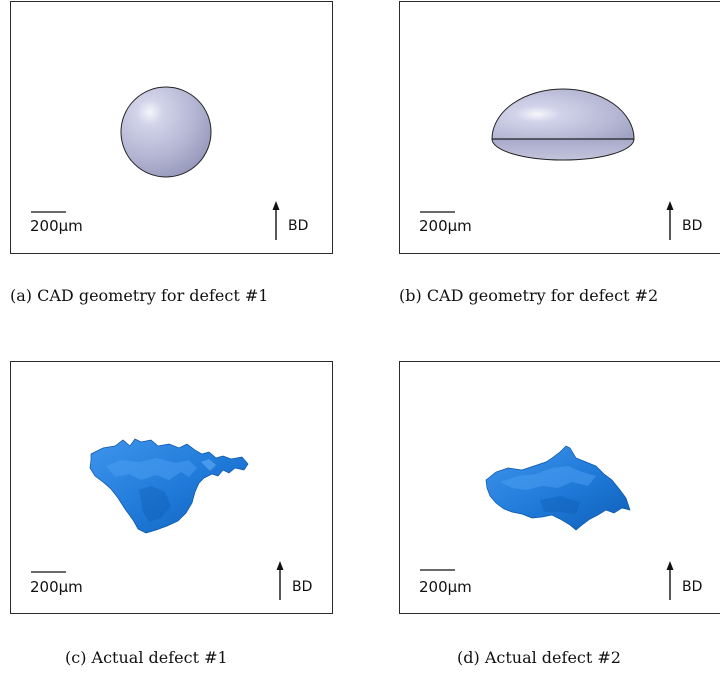  Describe the element at coordinates (539, 657) in the screenshot. I see `caption-d: (d) Actual defect #2` at that location.